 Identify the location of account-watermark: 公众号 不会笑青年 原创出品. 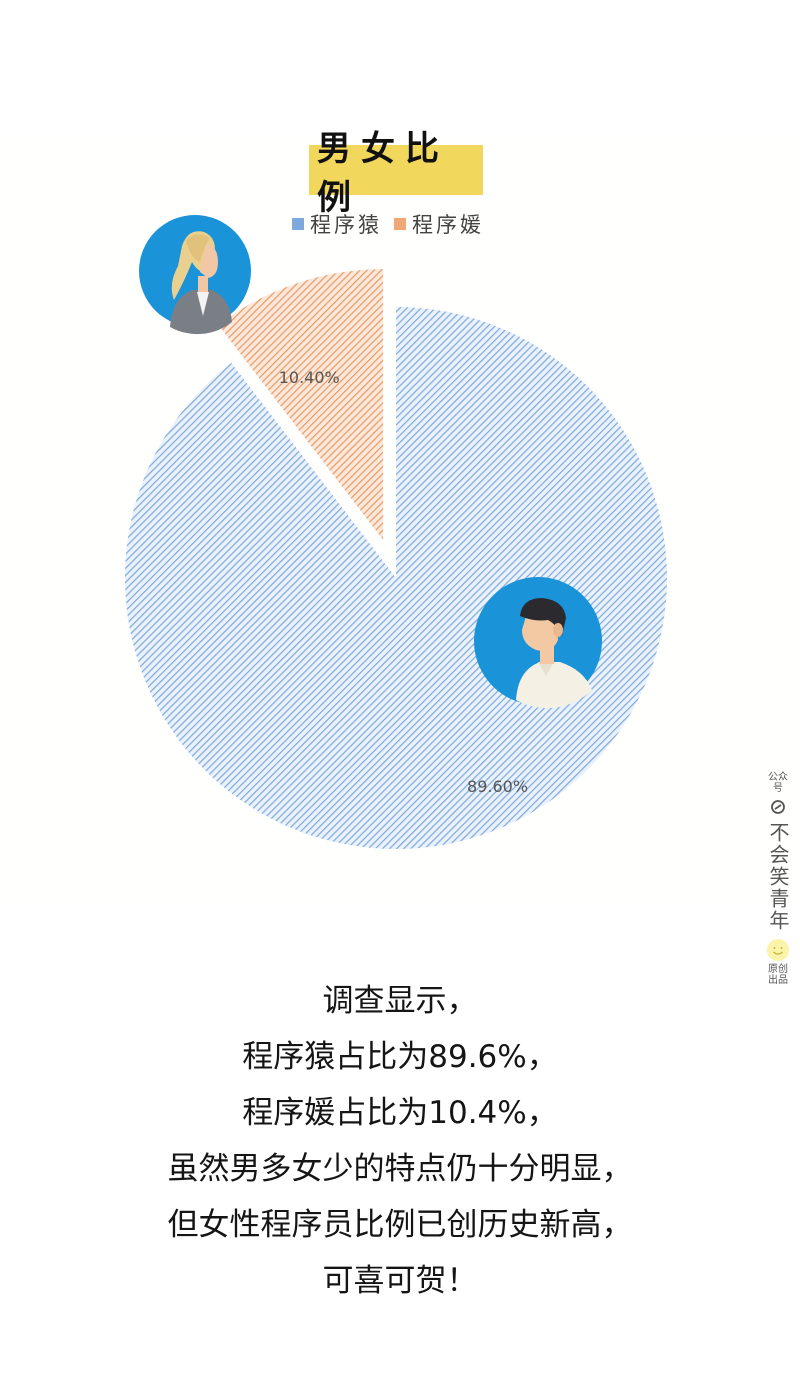
(778, 879).